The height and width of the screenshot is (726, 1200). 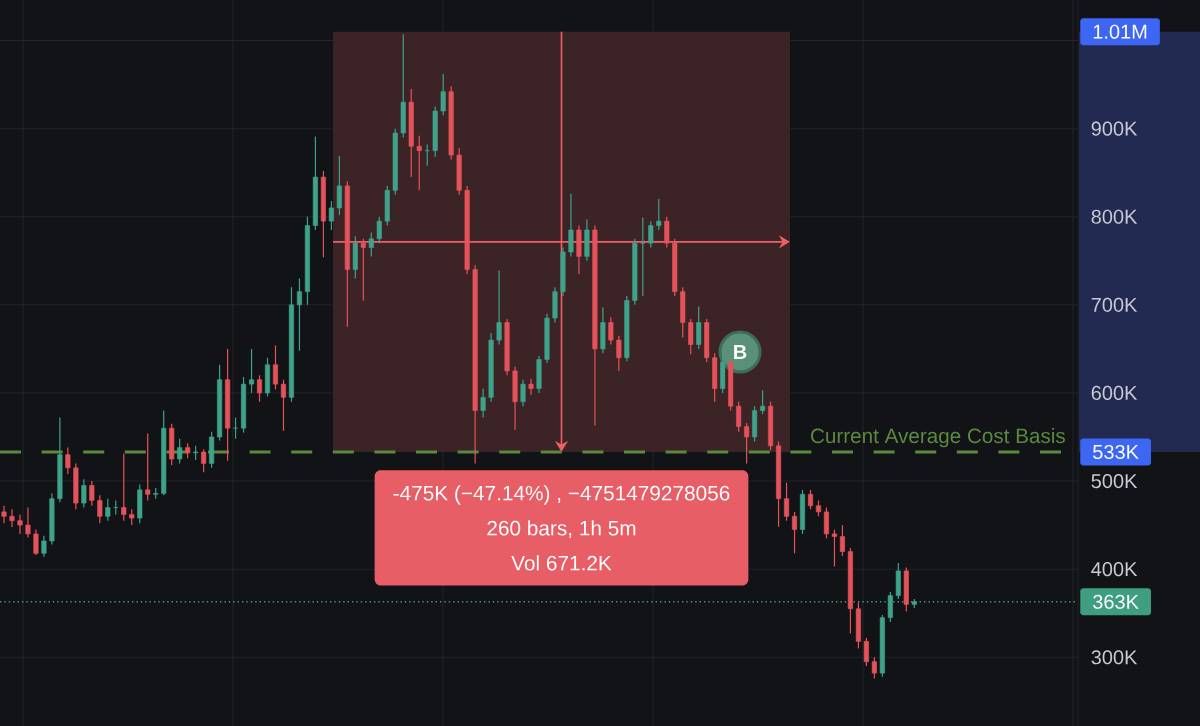 I want to click on y-tick-label: 1.01M, so click(x=1120, y=31).